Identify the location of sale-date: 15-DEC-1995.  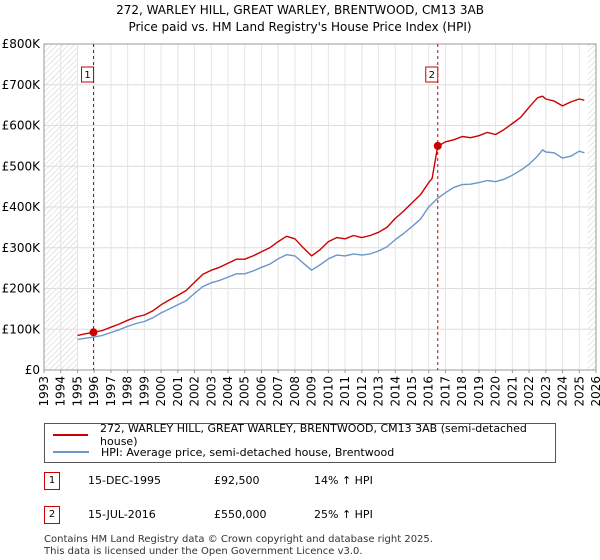
(125, 480).